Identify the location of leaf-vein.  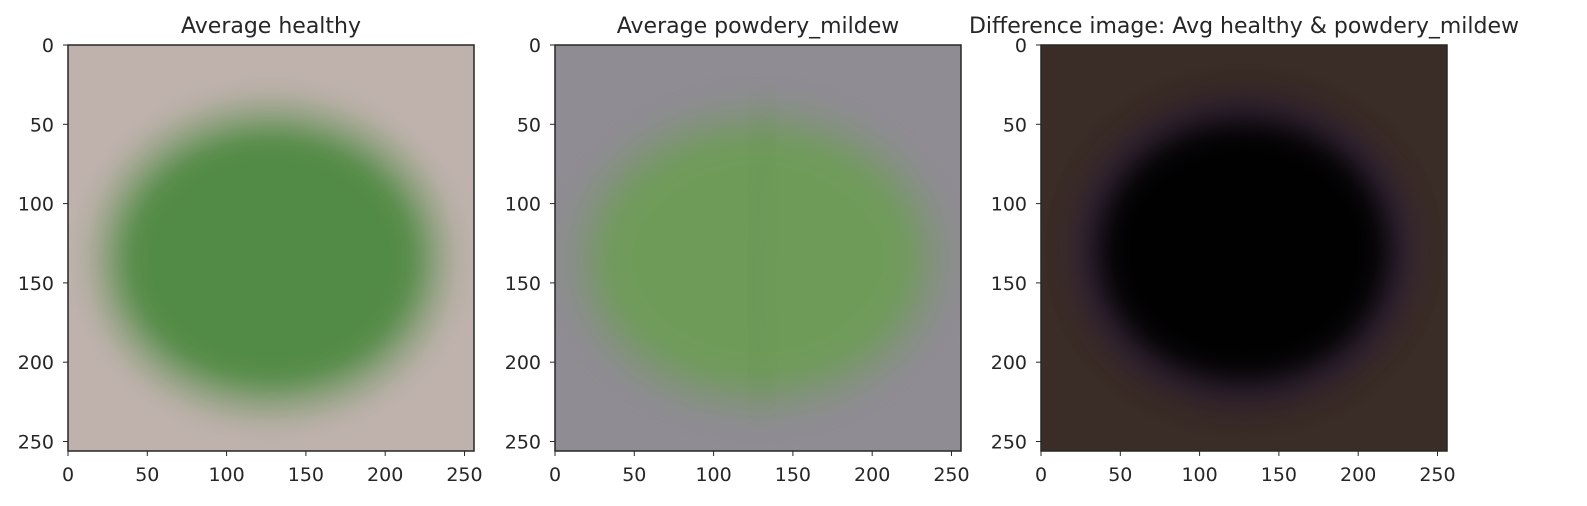
(762, 255).